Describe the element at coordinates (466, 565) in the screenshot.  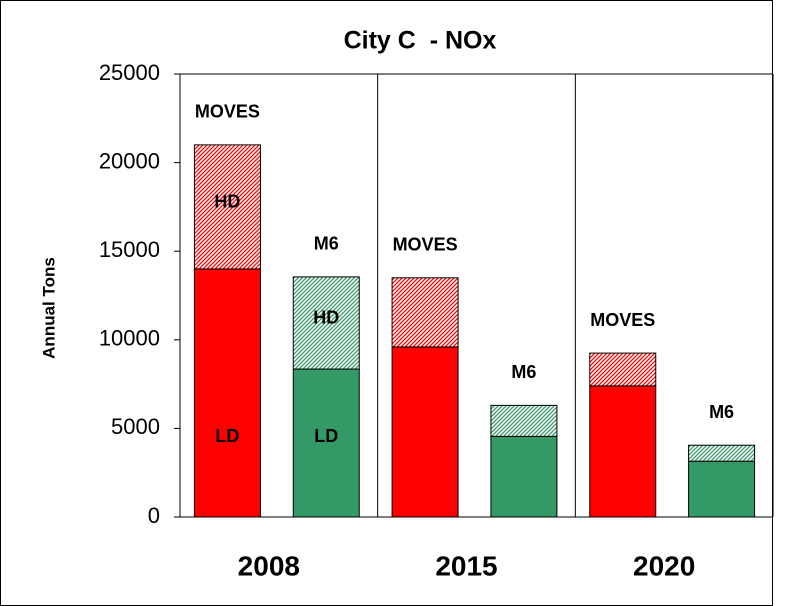
I see `group-label: 2015` at that location.